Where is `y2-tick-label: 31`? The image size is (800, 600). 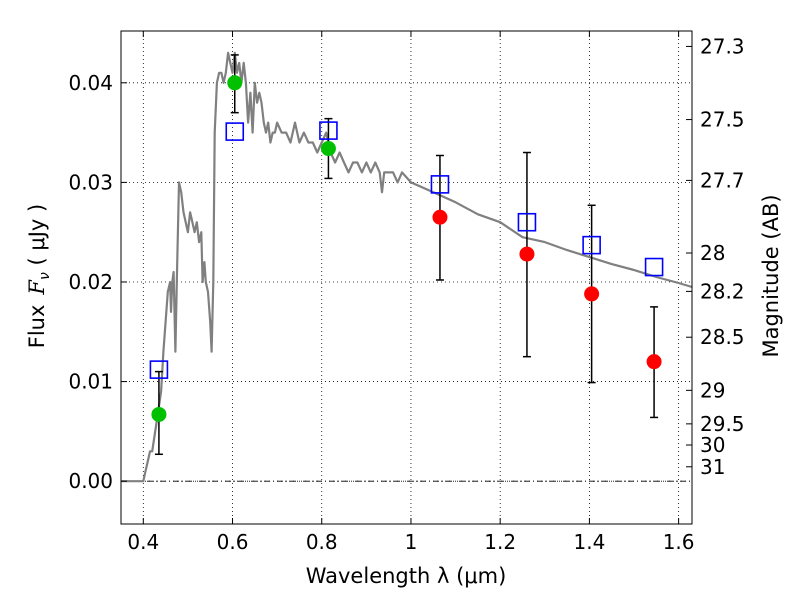 y2-tick-label: 31 is located at coordinates (712, 467).